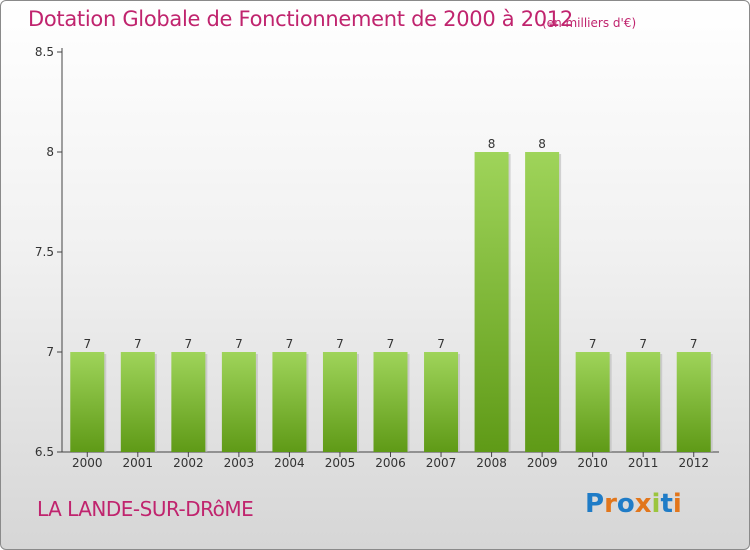 The image size is (750, 550). What do you see at coordinates (595, 504) in the screenshot?
I see `brand-letter: P` at bounding box center [595, 504].